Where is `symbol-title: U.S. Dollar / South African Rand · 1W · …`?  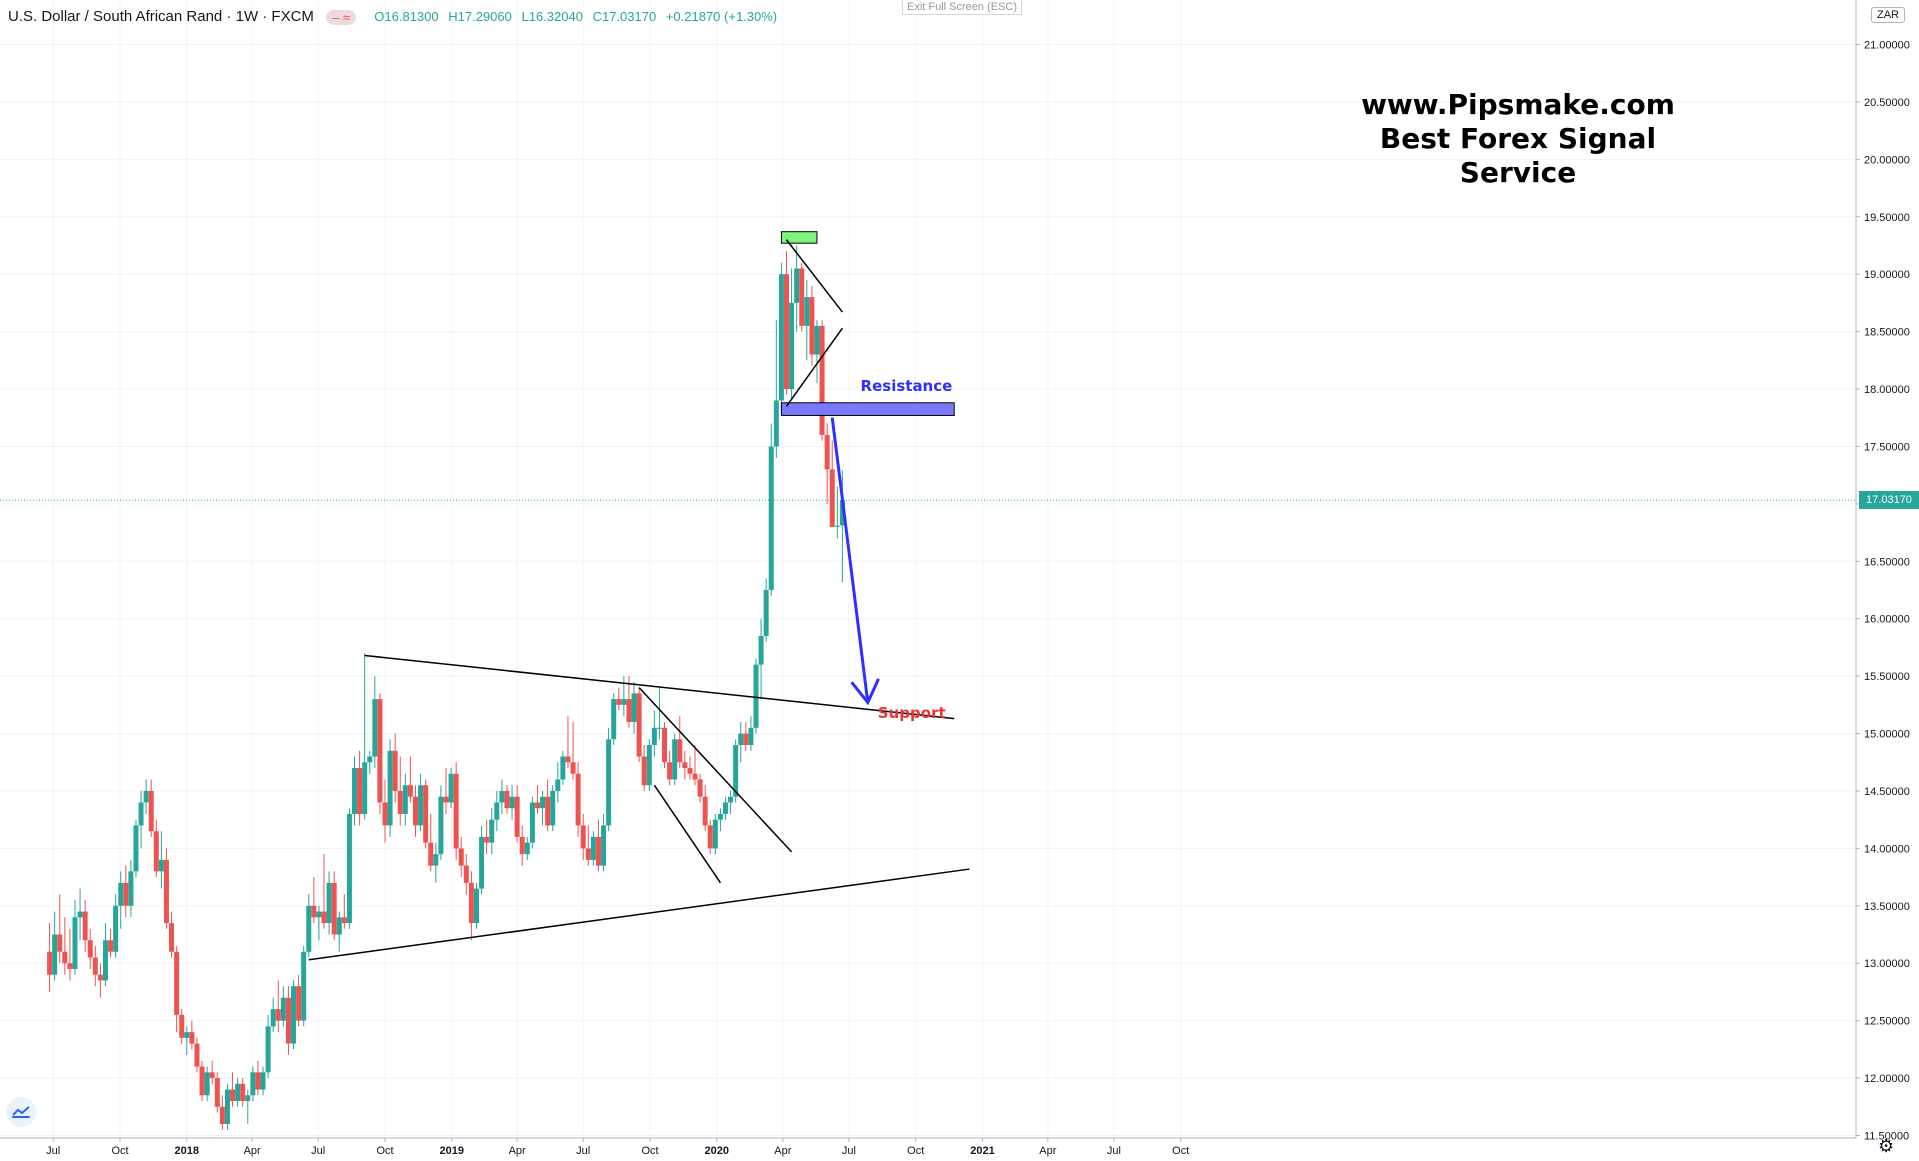 symbol-title: U.S. Dollar / South African Rand · 1W · … is located at coordinates (161, 16).